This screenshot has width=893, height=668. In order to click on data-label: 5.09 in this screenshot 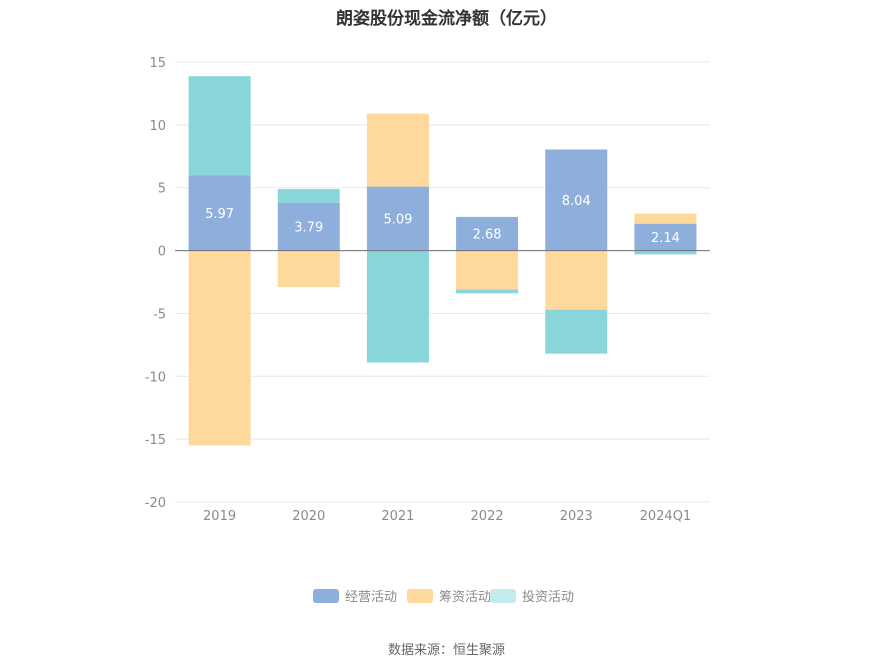, I will do `click(397, 220)`.